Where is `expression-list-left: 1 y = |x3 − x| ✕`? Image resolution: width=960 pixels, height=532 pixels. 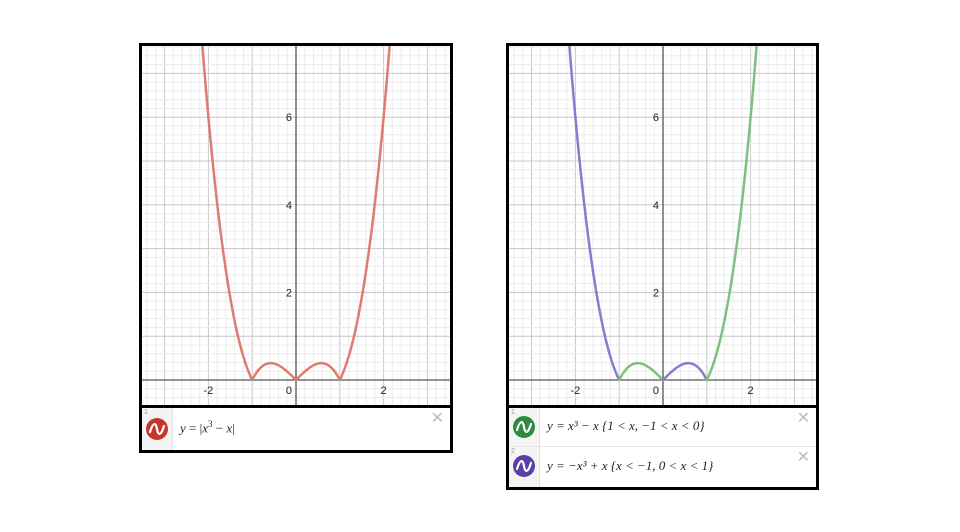 expression-list-left: 1 y = |x3 − x| ✕ is located at coordinates (296, 427).